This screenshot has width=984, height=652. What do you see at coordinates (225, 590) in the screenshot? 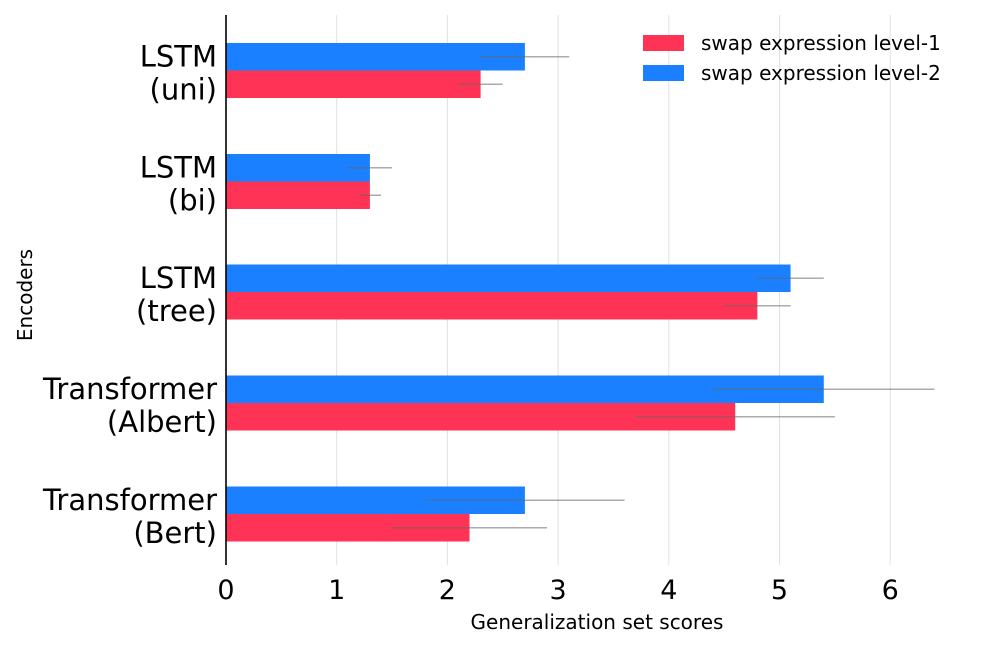
I see `x-tick-label: 0` at bounding box center [225, 590].